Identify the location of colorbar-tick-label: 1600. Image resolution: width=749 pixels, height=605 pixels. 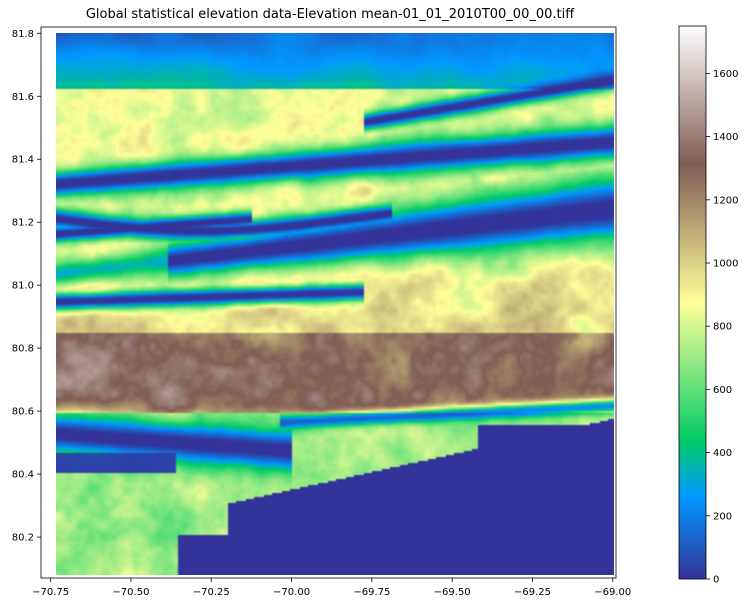
(725, 74).